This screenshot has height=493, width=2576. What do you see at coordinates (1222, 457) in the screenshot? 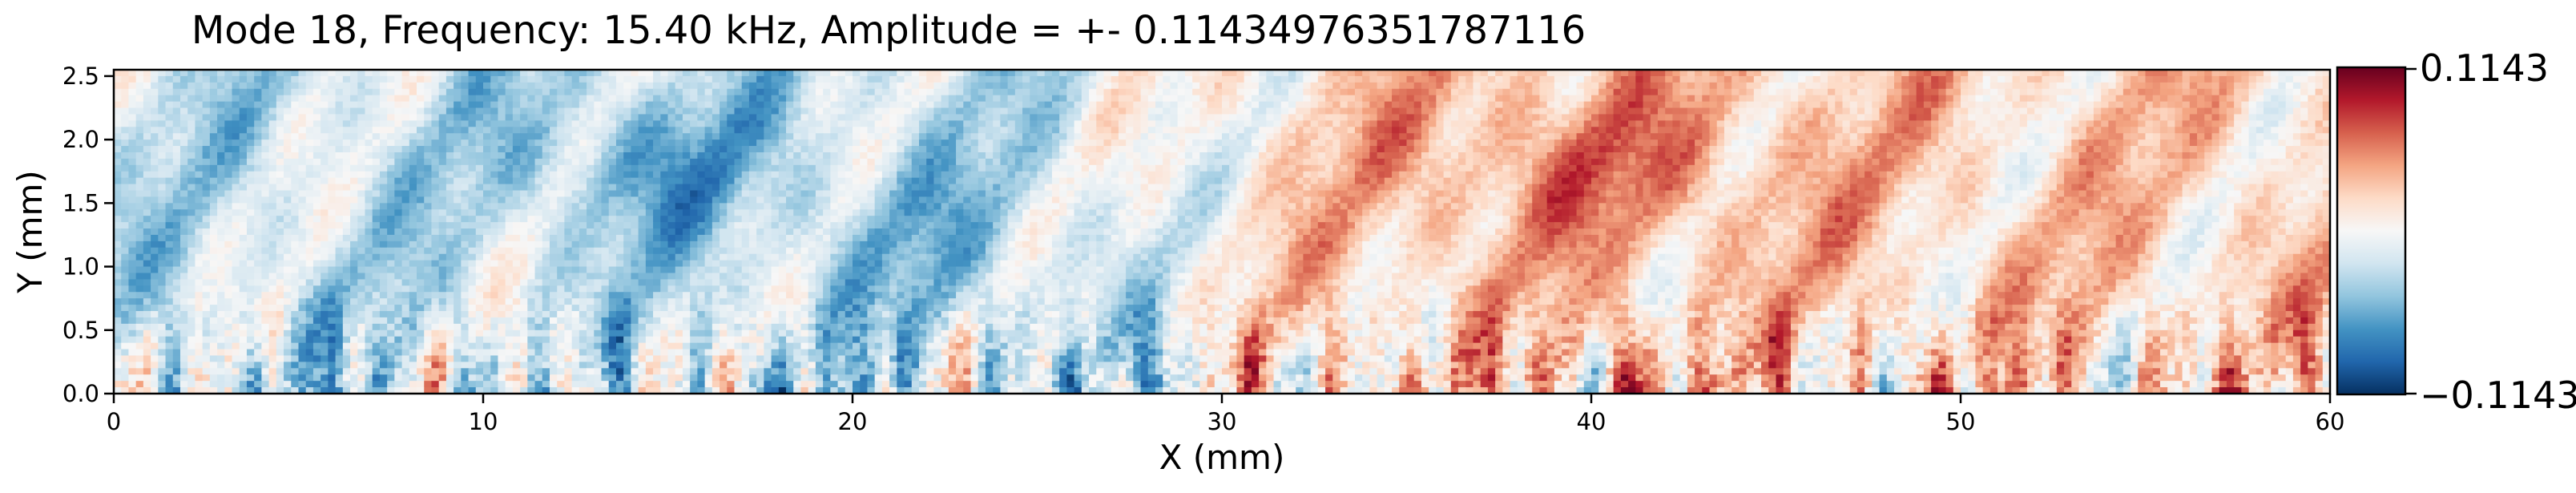
I see `x-axis-label: X (mm)` at bounding box center [1222, 457].